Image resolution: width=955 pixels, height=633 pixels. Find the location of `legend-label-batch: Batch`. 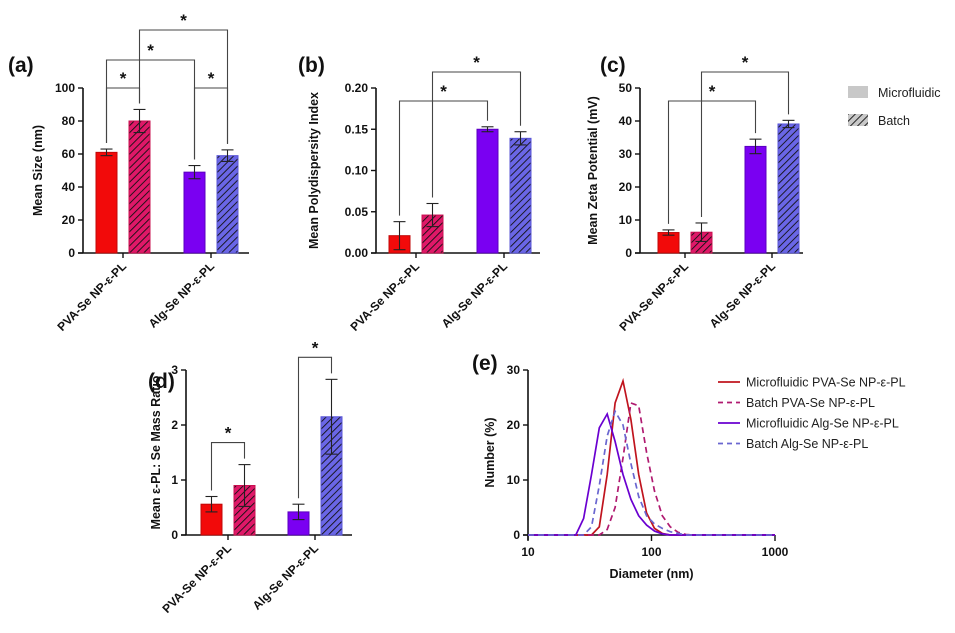

legend-label-batch: Batch is located at coordinates (894, 121).